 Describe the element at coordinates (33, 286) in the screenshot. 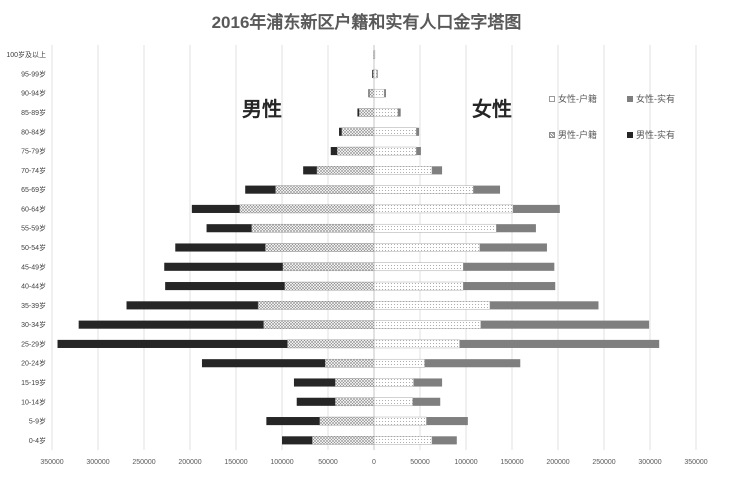

I see `age-group-label: 40-44岁` at that location.